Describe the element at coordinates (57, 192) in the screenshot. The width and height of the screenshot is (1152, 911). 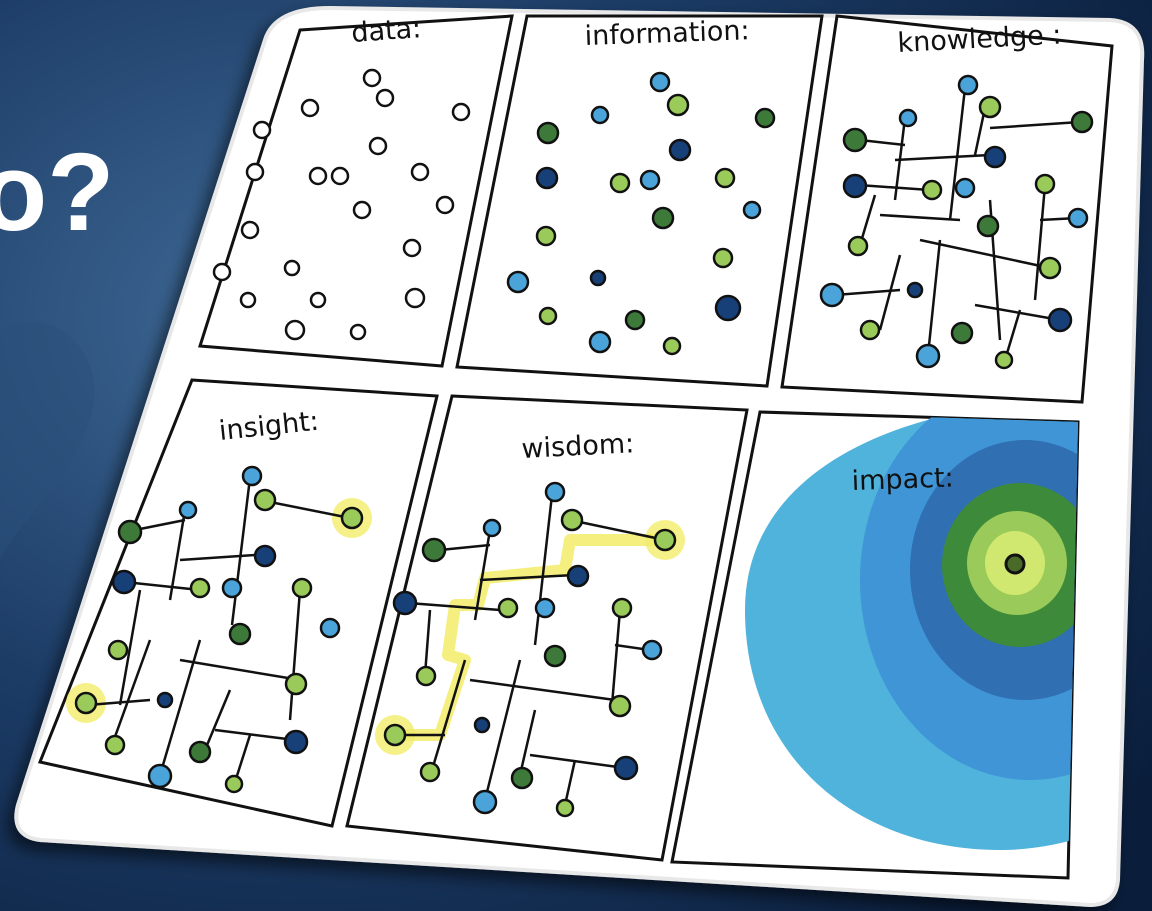
I see `heading-fragment: o?` at that location.